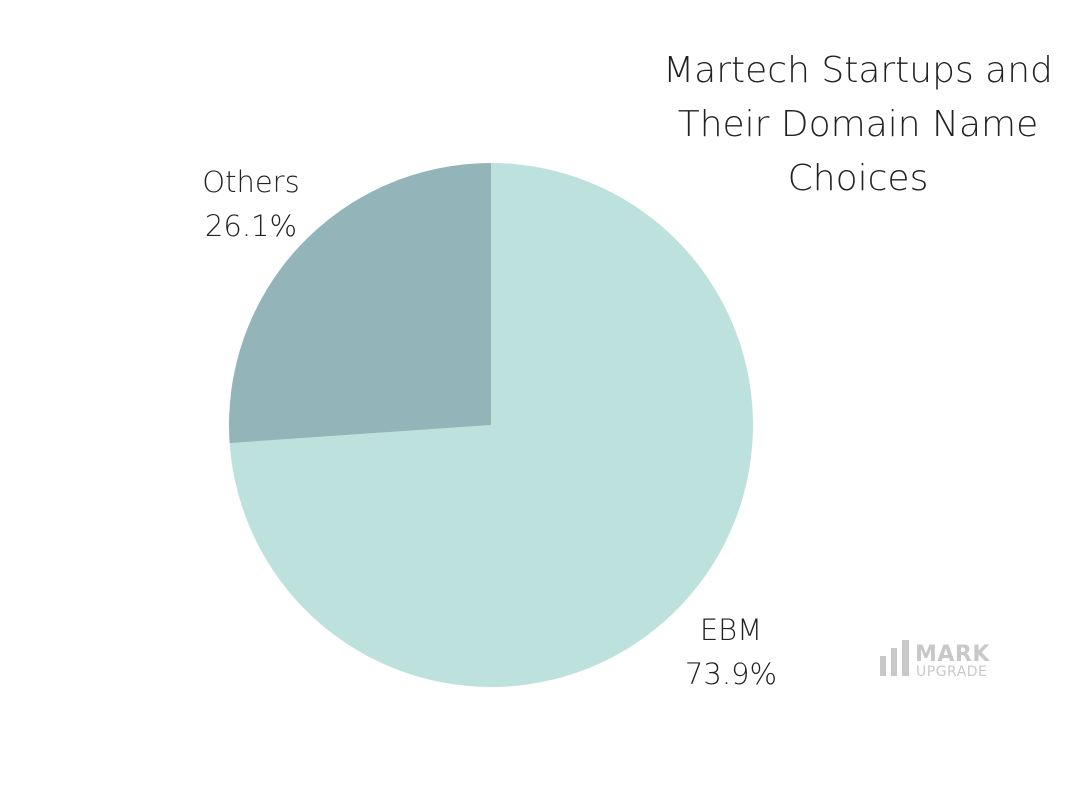 The image size is (1080, 800). I want to click on slice-value-label-others: 26.1%, so click(251, 226).